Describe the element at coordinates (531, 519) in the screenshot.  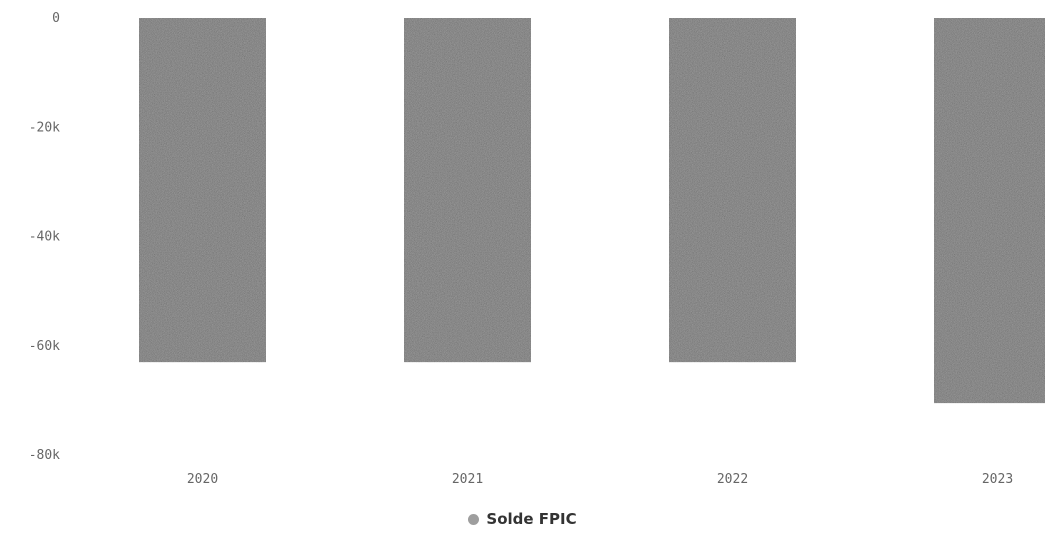
I see `legend-label: Solde FPIC` at that location.